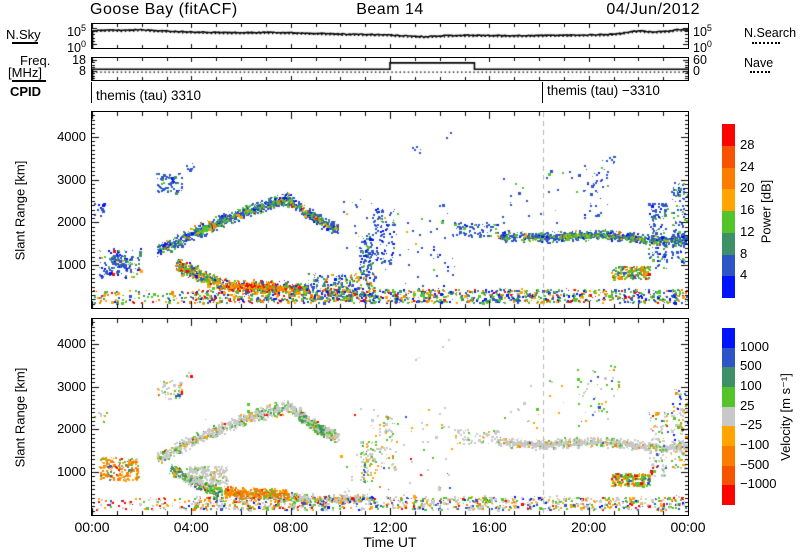  I want to click on power-colorbar-label: 20, so click(747, 188).